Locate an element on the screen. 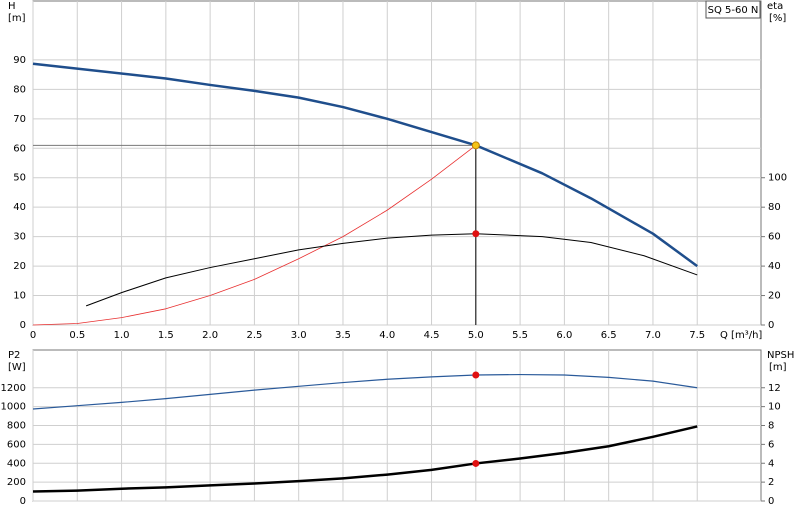 This screenshot has width=800, height=520. y2-tick-label: 2 is located at coordinates (771, 482).